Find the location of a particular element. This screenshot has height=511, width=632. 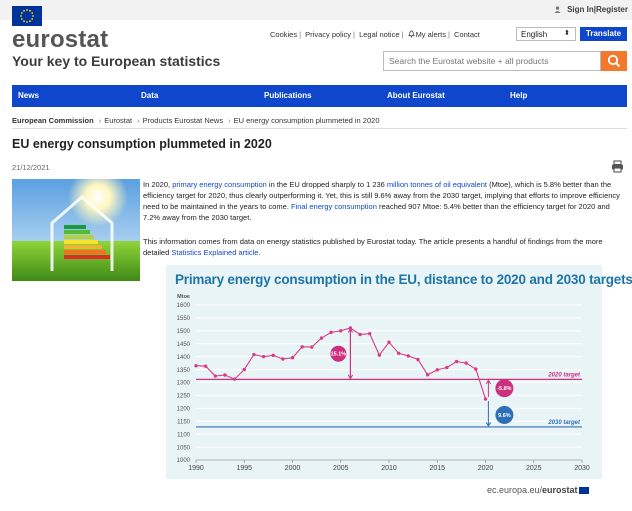

y-tick-label: 1150 is located at coordinates (184, 422).